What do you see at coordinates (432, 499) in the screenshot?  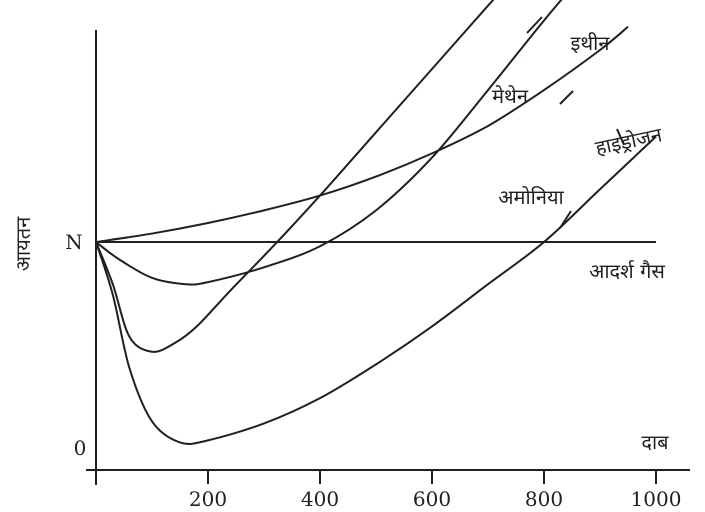 I see `x-tick-label-2: 600` at bounding box center [432, 499].